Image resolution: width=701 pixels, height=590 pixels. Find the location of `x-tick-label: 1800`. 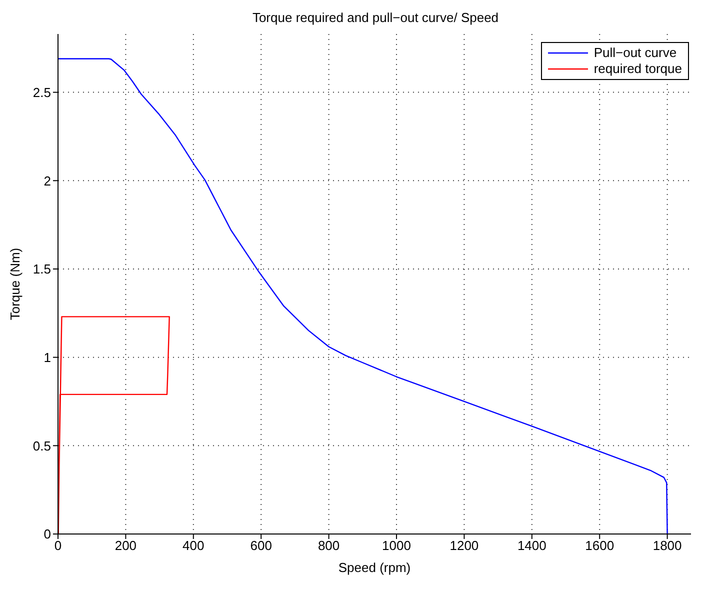

x-tick-label: 1800 is located at coordinates (667, 546).